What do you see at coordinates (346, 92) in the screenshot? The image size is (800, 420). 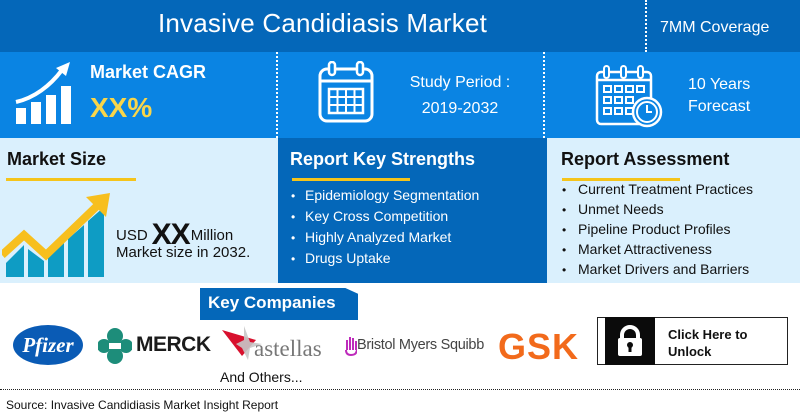 I see `calendar-icon` at bounding box center [346, 92].